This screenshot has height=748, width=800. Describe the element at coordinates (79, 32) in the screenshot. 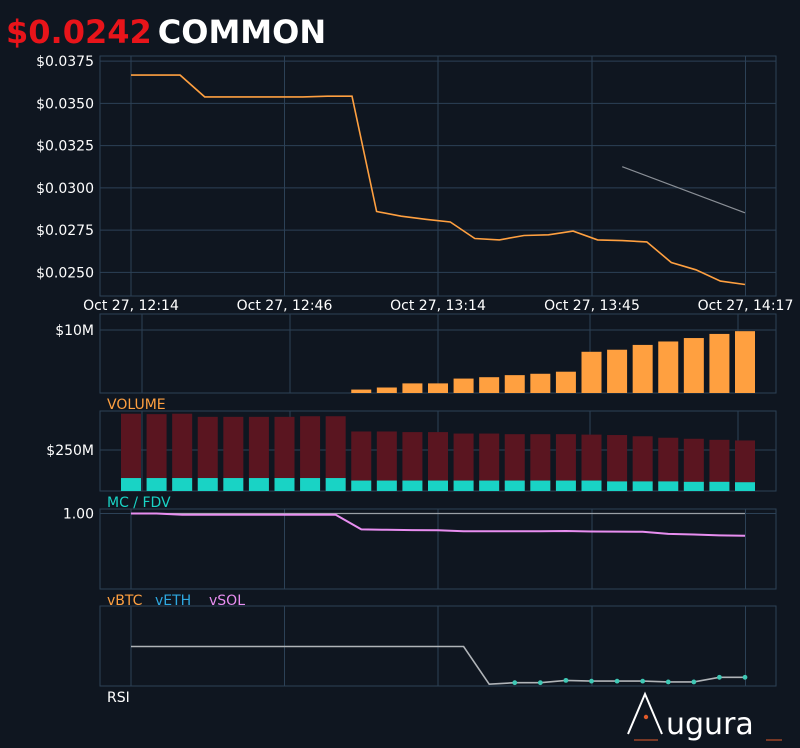

I see `current-price: $0.0242` at that location.